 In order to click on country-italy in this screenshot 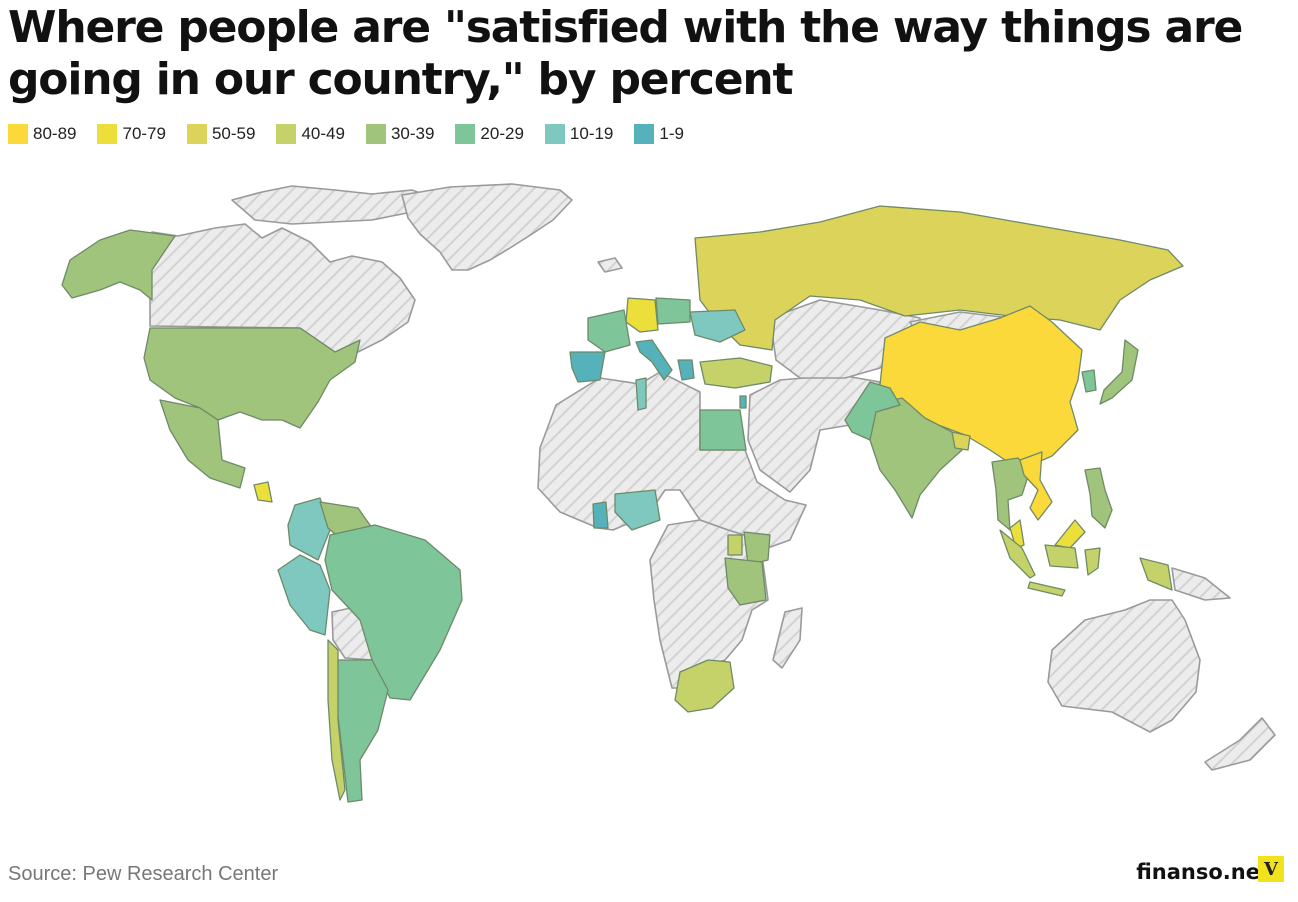, I will do `click(654, 360)`.